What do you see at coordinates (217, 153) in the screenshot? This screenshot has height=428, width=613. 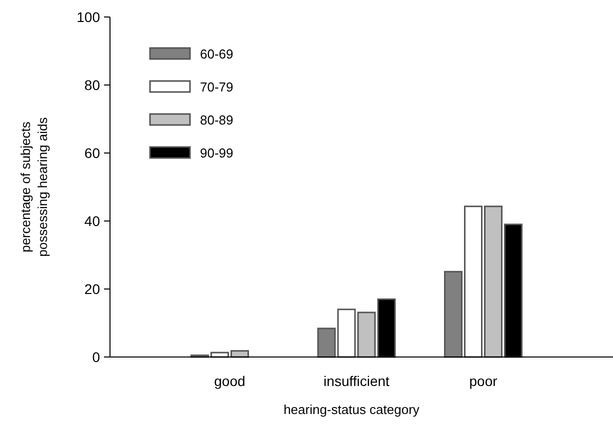 I see `legend-label: 90-99` at bounding box center [217, 153].